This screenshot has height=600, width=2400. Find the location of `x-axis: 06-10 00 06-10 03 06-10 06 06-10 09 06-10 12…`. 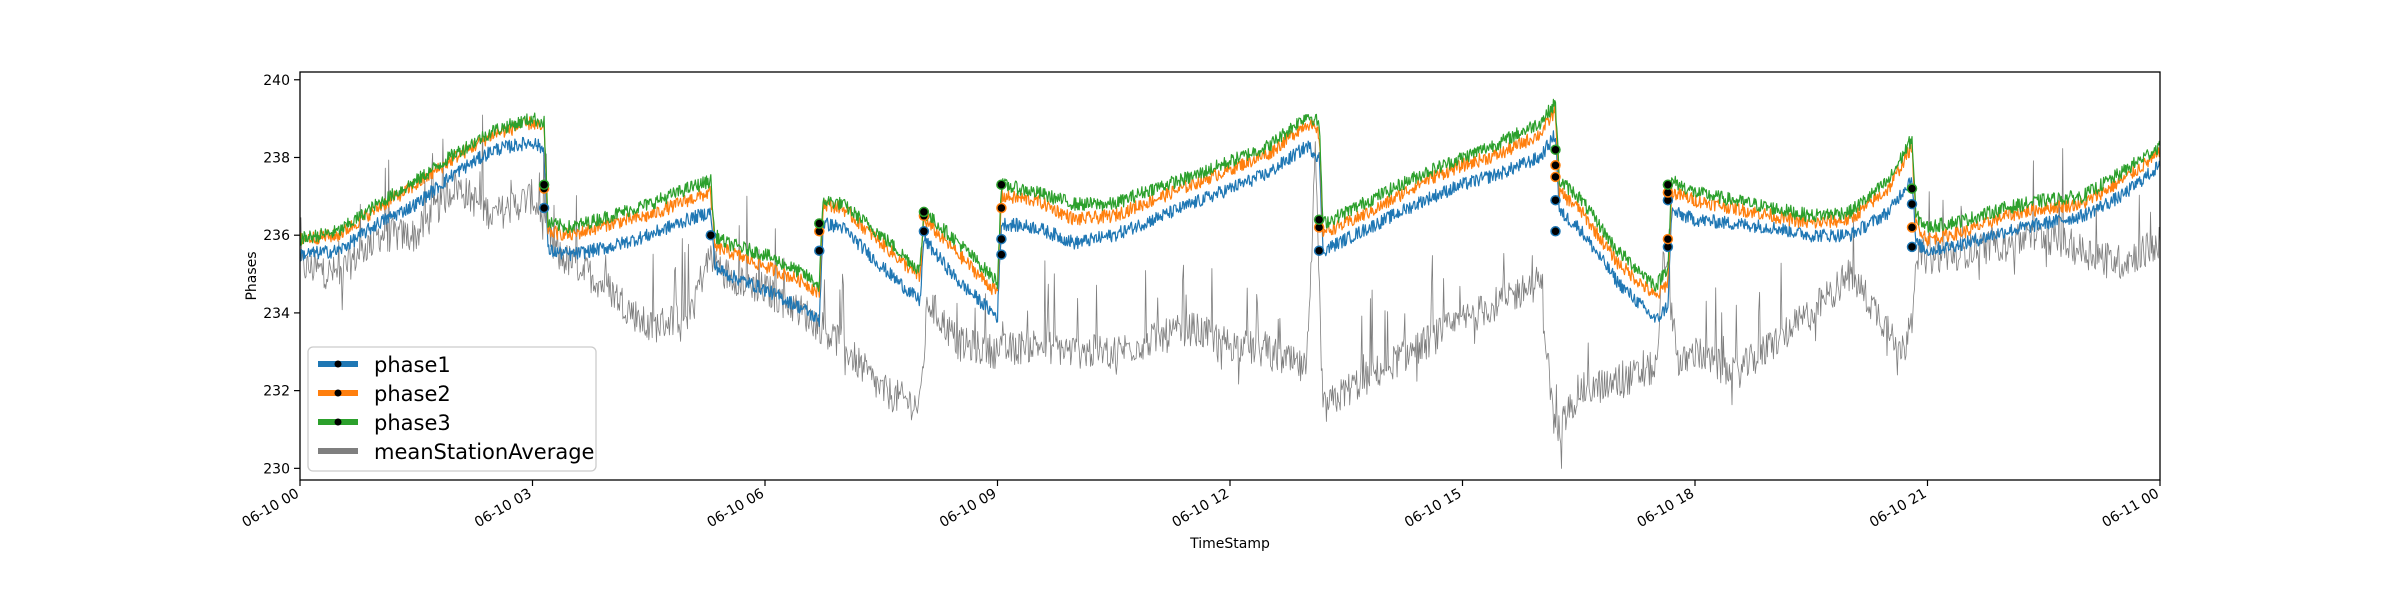

x-axis: 06-10 00 06-10 03 06-10 06 06-10 09 06-10 12… is located at coordinates (1200, 505).